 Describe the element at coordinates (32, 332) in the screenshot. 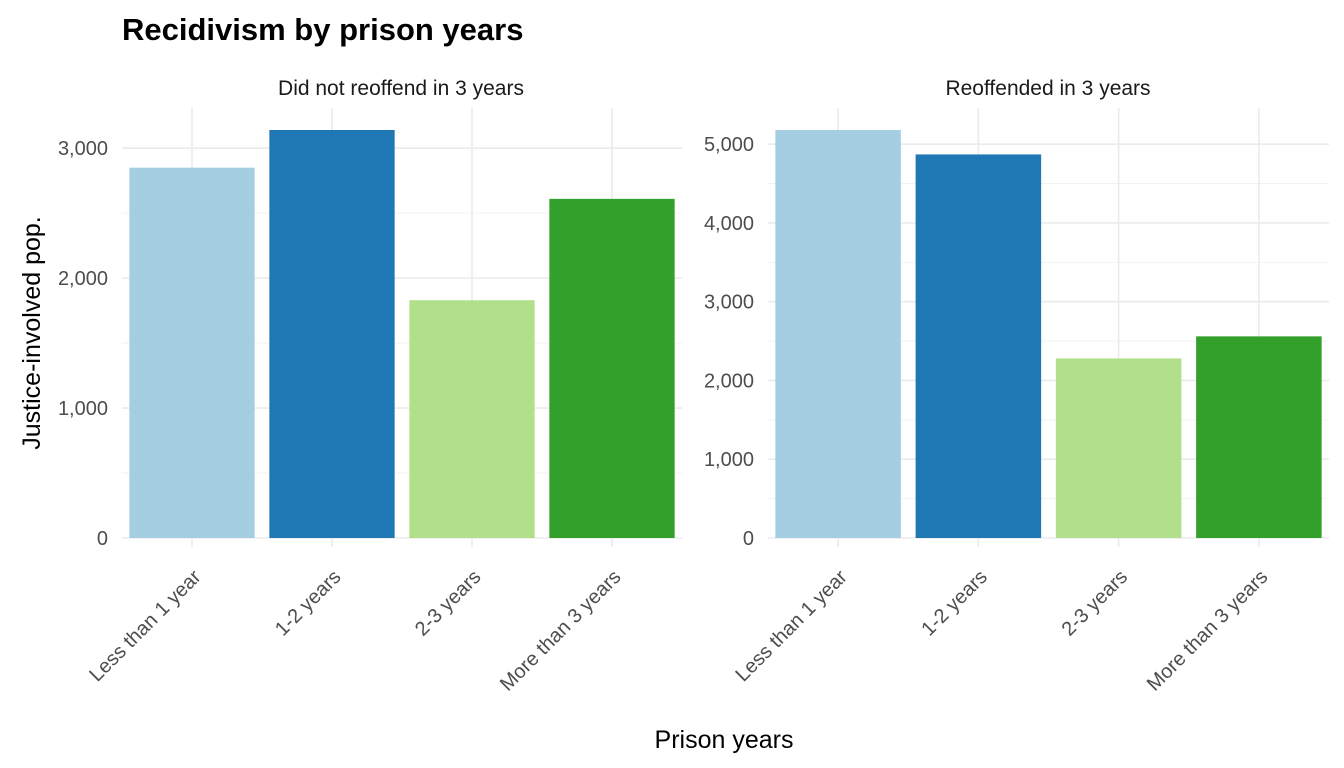

I see `y-axis-title: Justice-involved pop.` at that location.